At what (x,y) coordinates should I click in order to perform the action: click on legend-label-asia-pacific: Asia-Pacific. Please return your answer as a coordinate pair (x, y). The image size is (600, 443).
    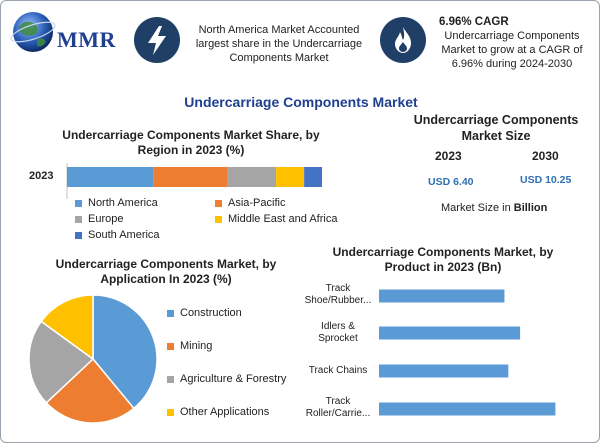
    Looking at the image, I should click on (257, 203).